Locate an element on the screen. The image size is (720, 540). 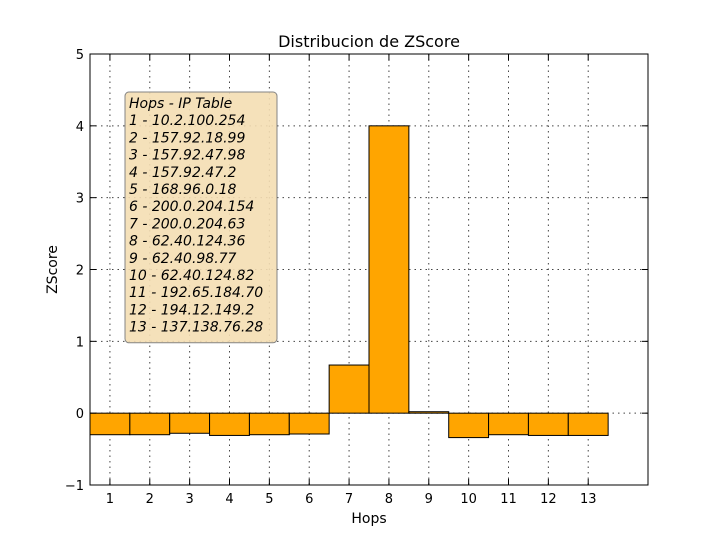
ip-table-entry: 5 - 168.96.0.18 is located at coordinates (183, 190).